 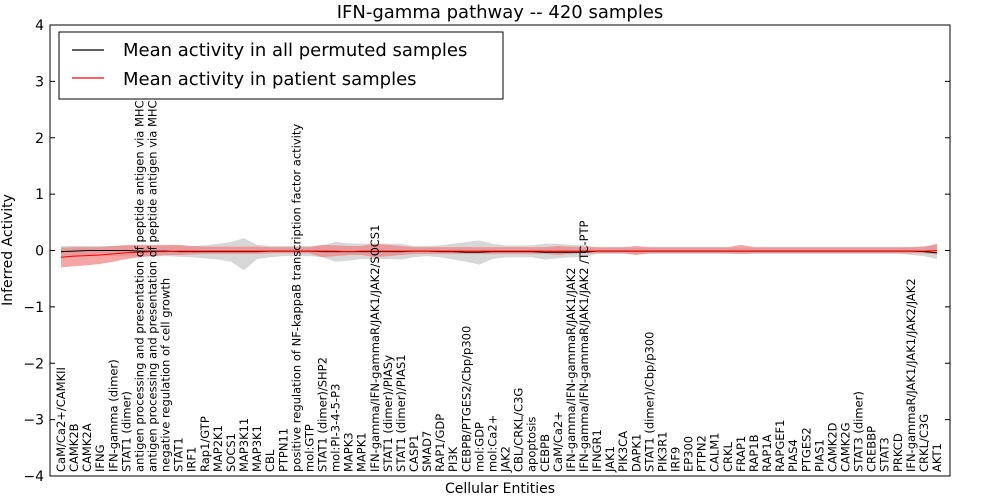 What do you see at coordinates (558, 441) in the screenshot?
I see `x-category-label: CaM/Ca2+` at bounding box center [558, 441].